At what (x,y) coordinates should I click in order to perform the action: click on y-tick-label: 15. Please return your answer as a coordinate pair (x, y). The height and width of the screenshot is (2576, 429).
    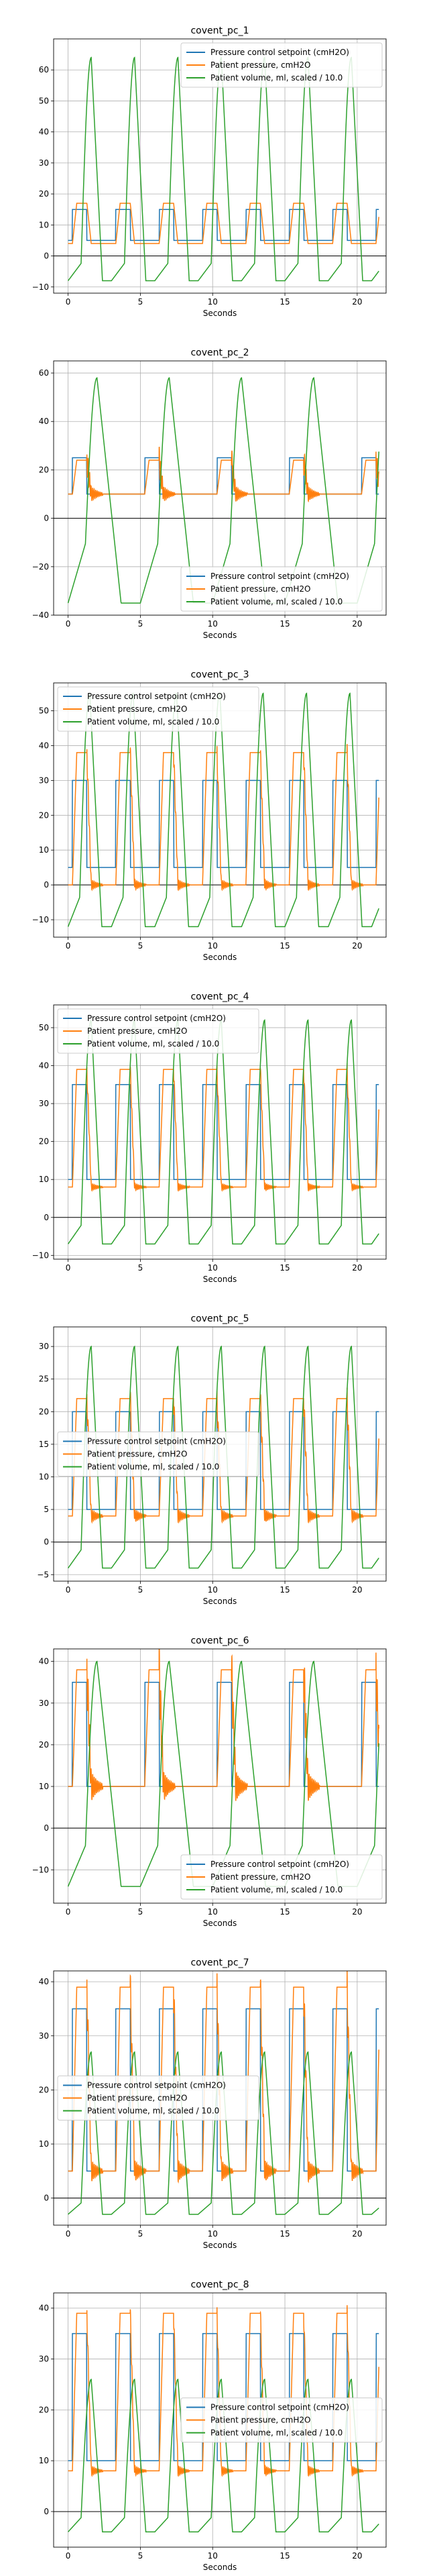
    Looking at the image, I should click on (44, 1444).